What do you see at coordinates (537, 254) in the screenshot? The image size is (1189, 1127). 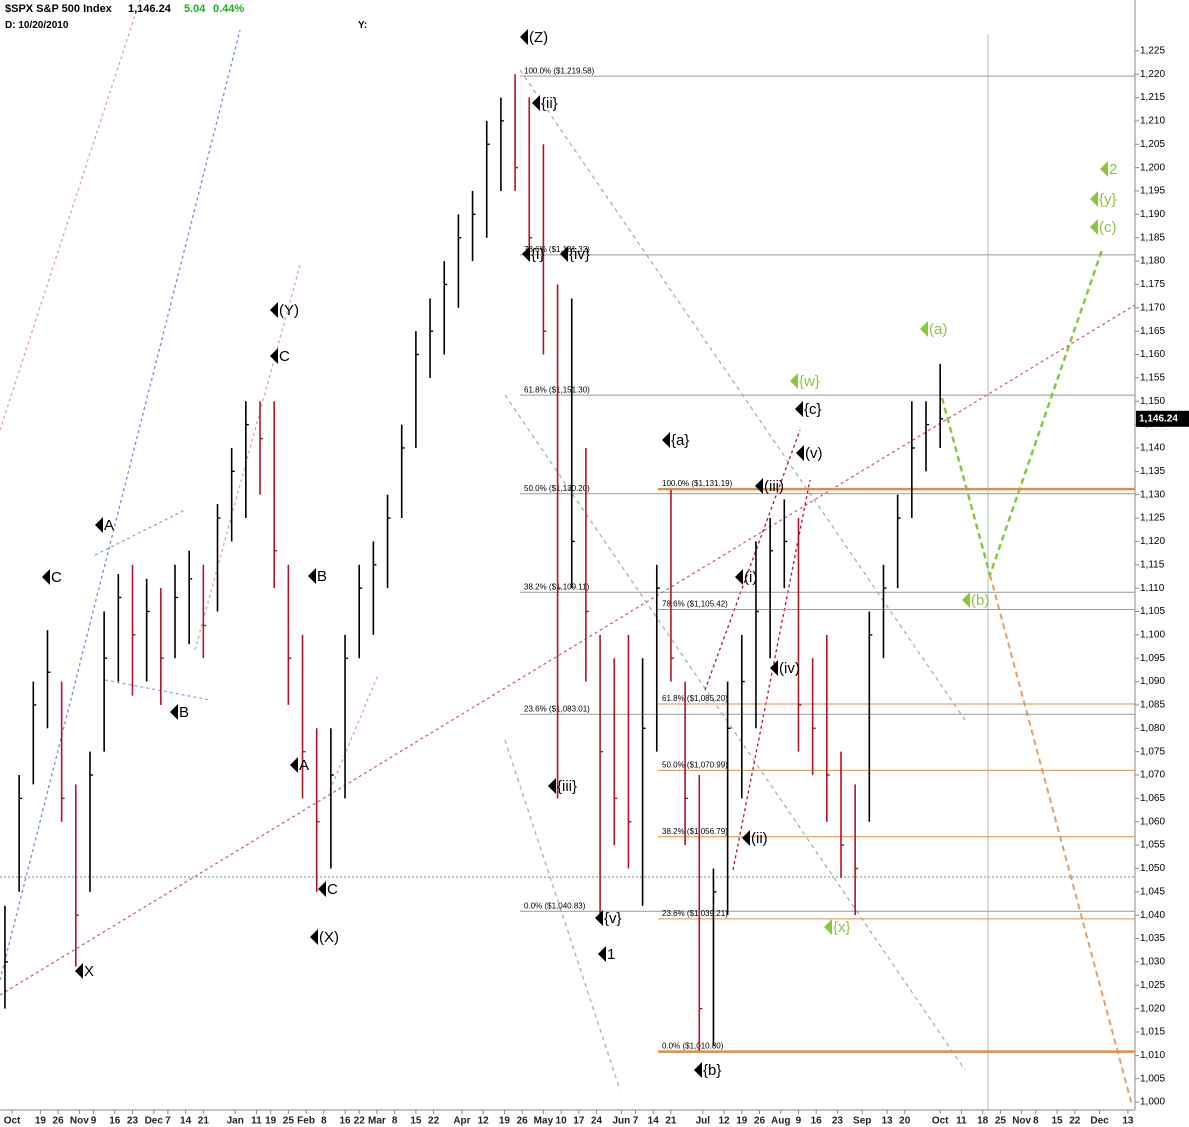 I see `wave-label: {i}` at bounding box center [537, 254].